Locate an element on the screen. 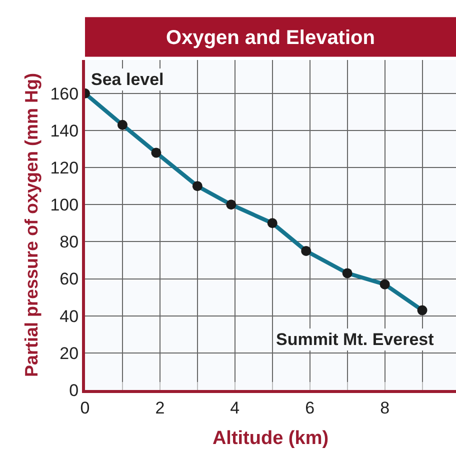  x-tick-label: 4 is located at coordinates (235, 408).